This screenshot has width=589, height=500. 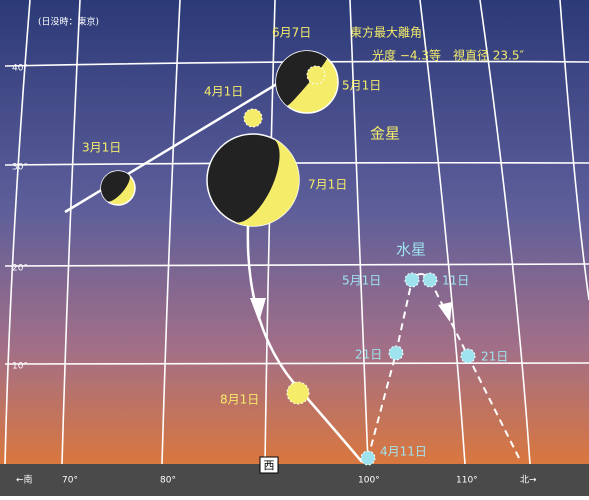 I want to click on horizon-bar, so click(x=294, y=480).